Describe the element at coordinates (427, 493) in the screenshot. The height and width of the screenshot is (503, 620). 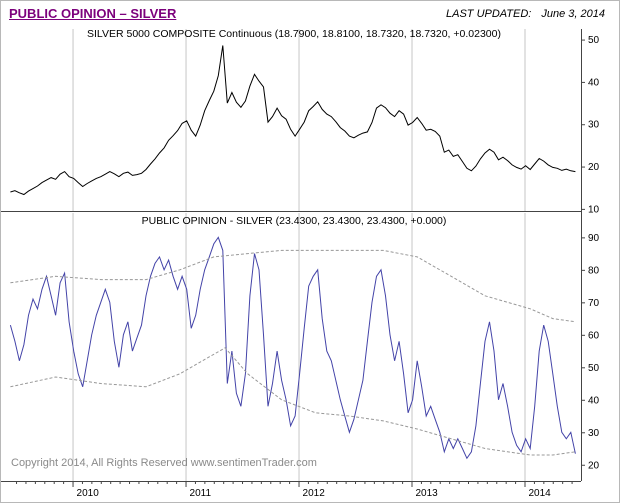
I see `x-axis-year-label: 2013` at that location.